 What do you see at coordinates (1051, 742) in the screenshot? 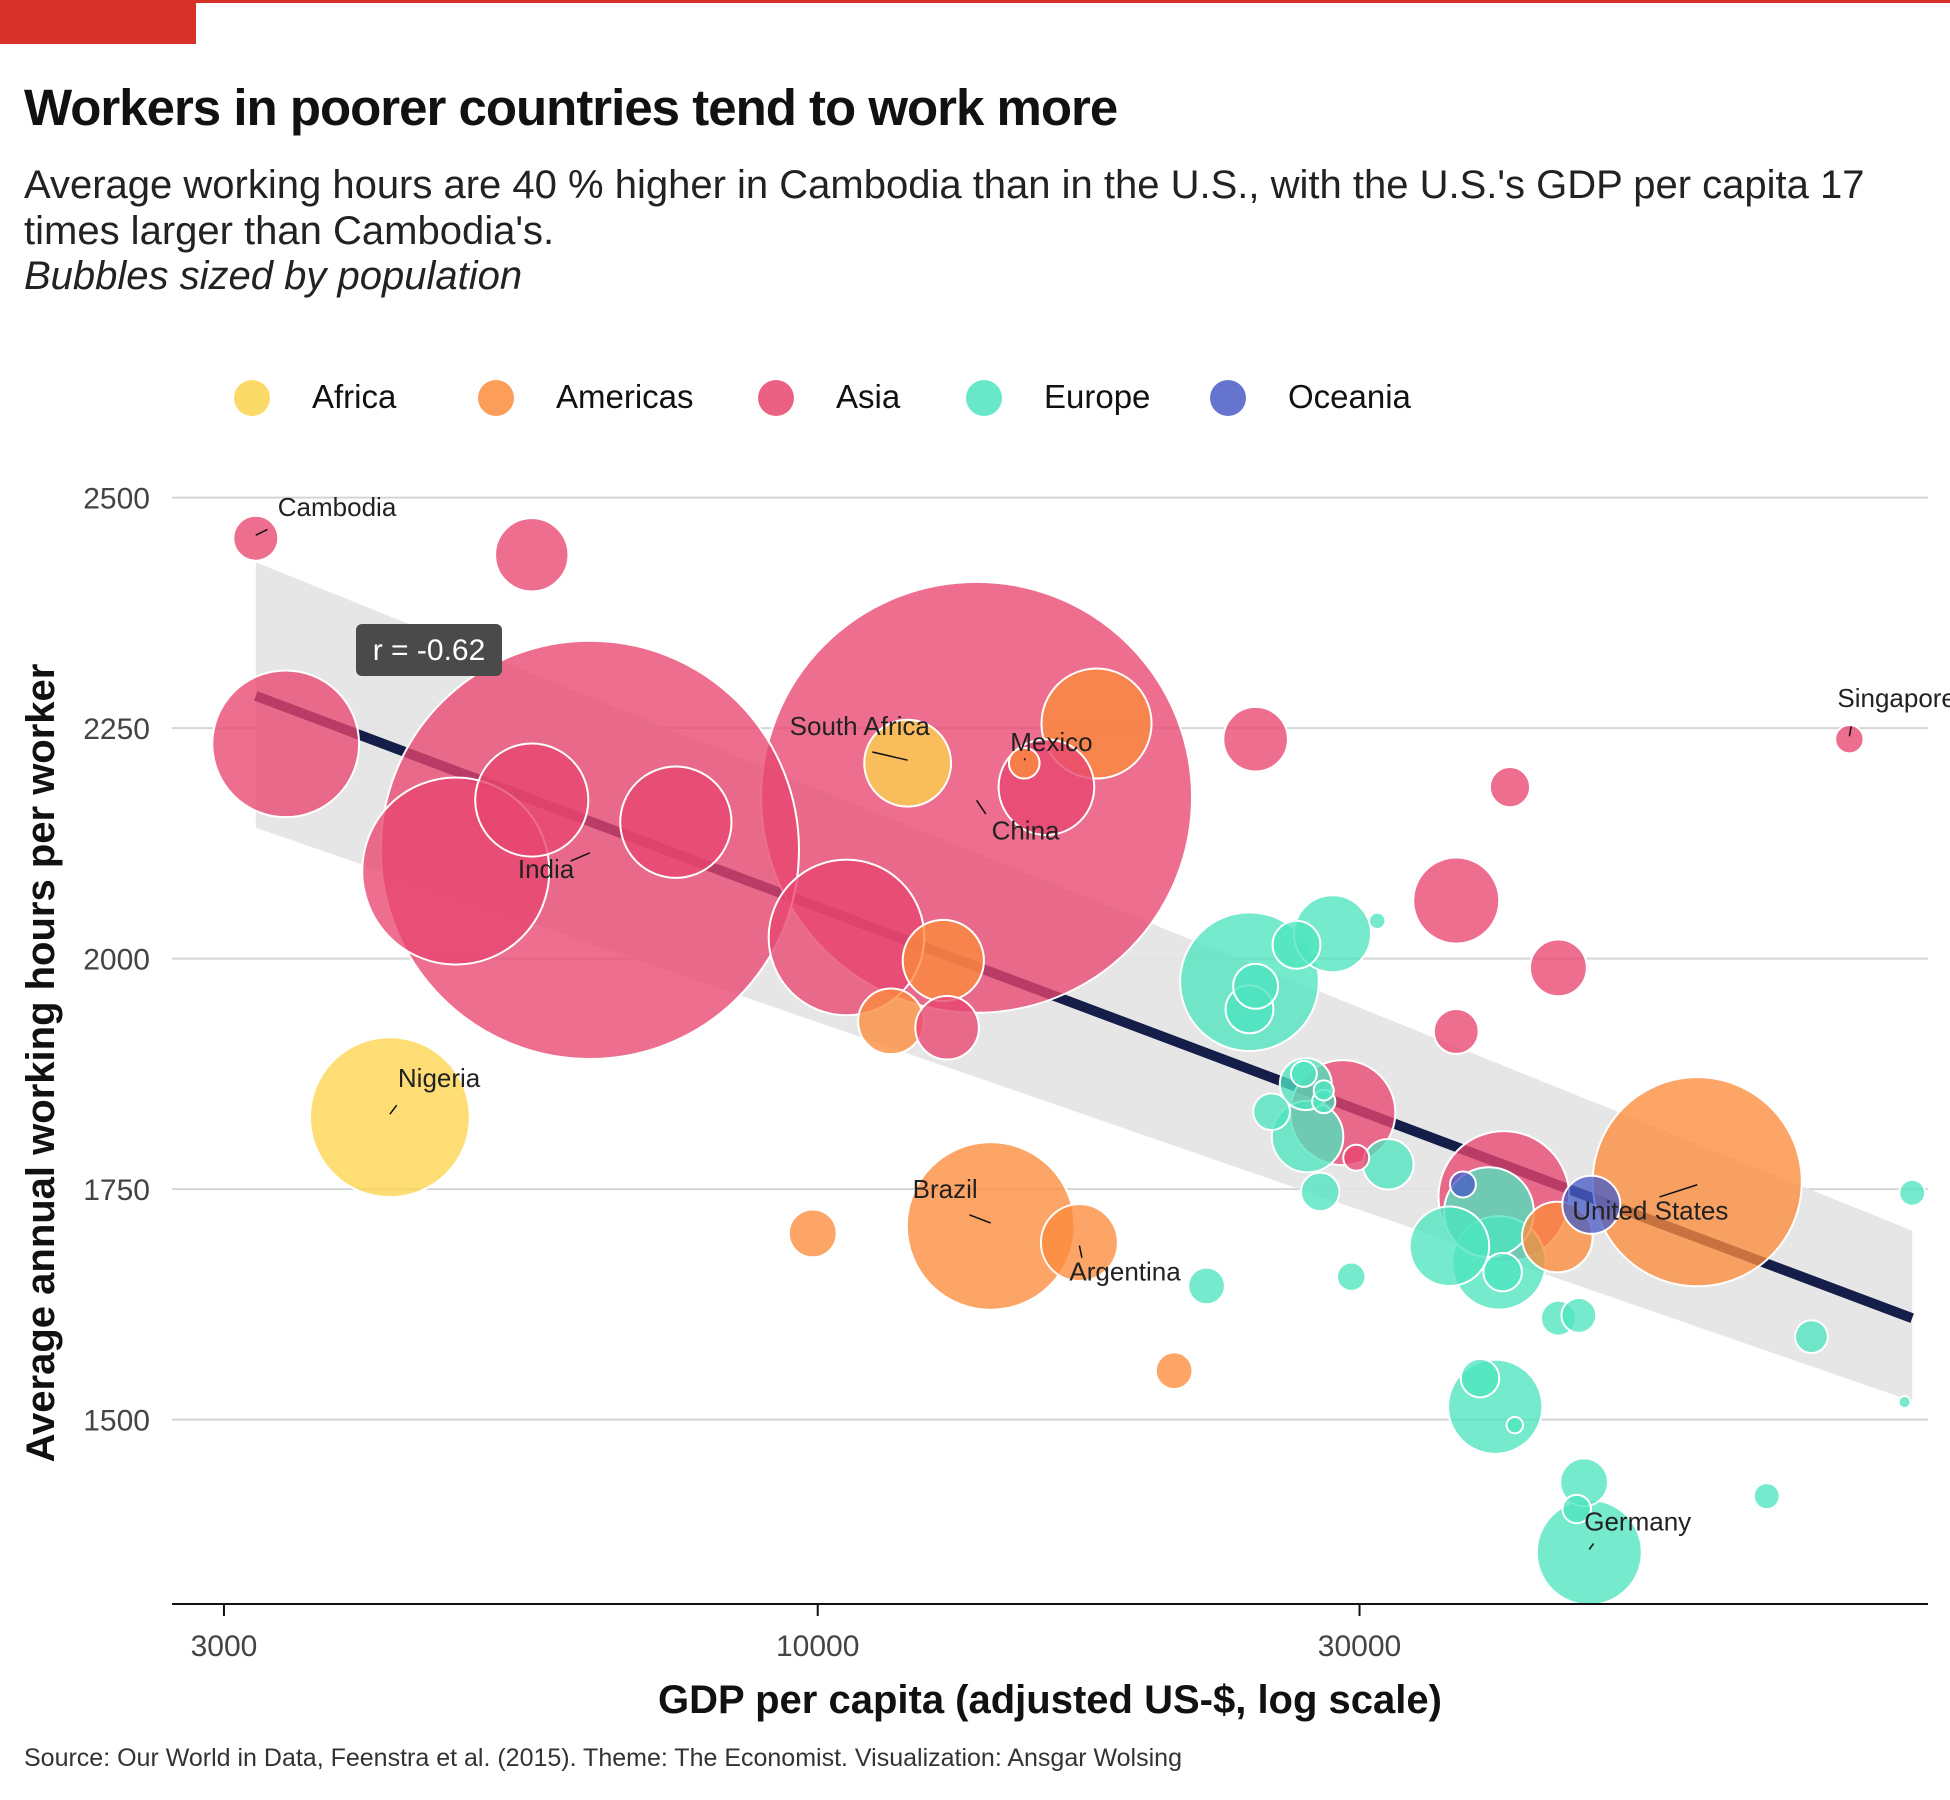
I see `country-label-mexico: Mexico` at bounding box center [1051, 742].